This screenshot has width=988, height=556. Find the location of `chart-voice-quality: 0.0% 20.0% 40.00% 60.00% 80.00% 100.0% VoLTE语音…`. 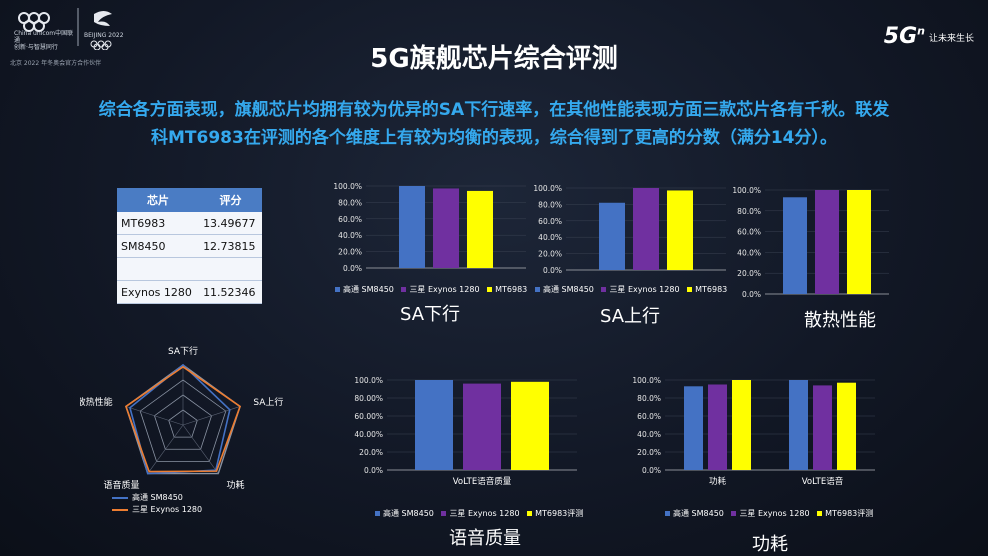

chart-voice-quality: 0.0% 20.0% 40.00% 60.00% 80.00% 100.0% VoLTE语音… is located at coordinates (465, 431).